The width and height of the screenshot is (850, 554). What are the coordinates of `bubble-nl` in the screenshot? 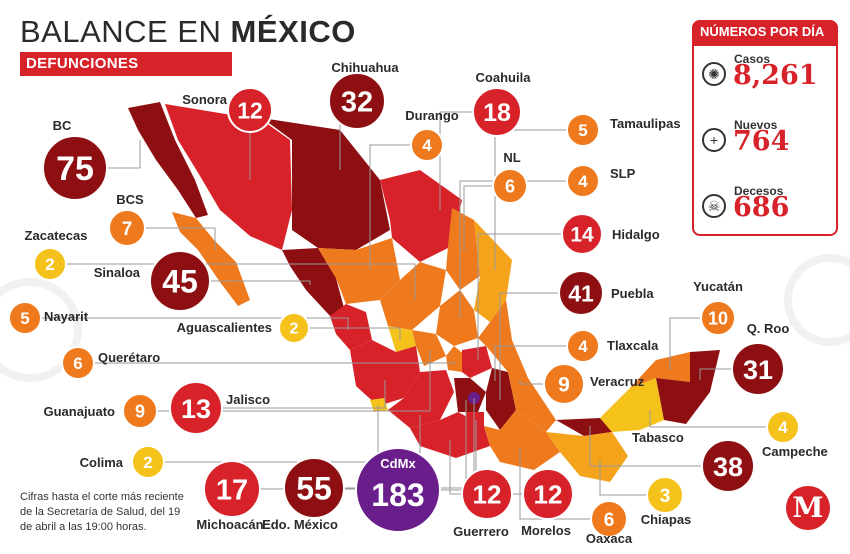 It's located at (510, 186).